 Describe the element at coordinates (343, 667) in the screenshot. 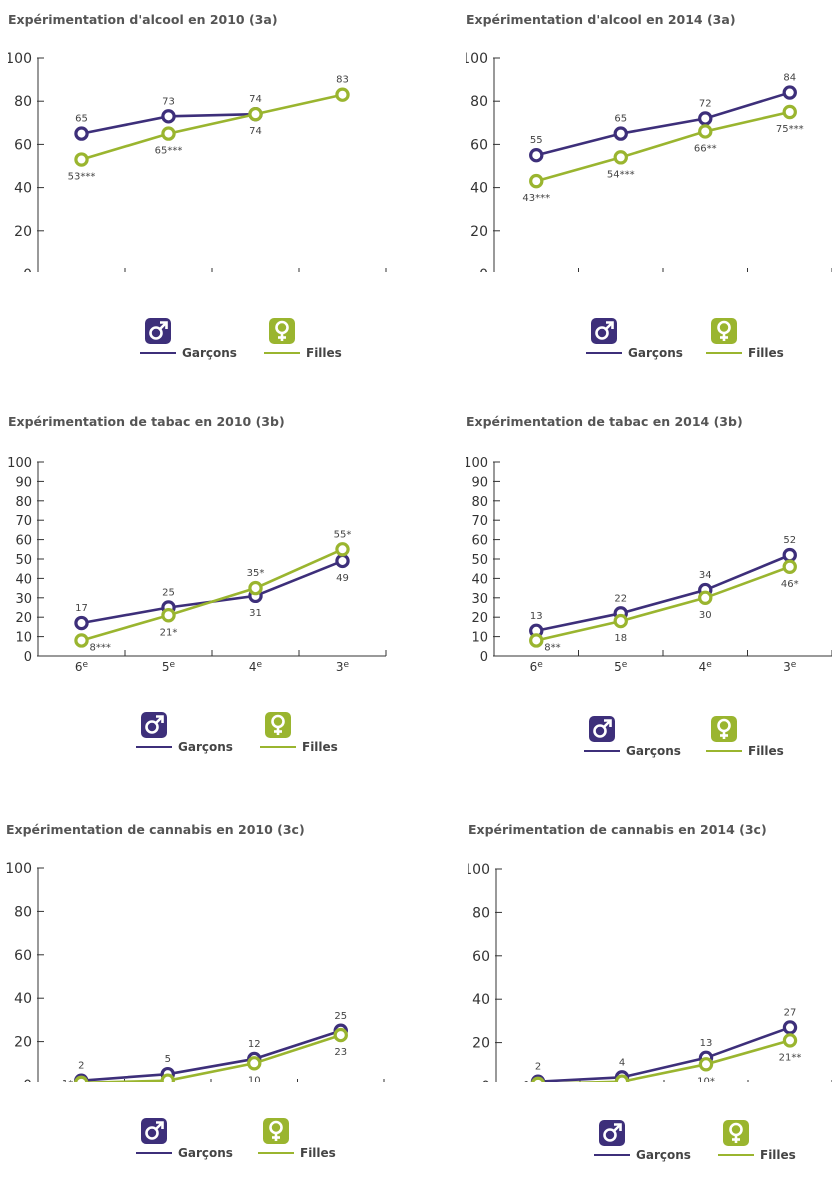

I see `x-tick-label: 3e` at that location.